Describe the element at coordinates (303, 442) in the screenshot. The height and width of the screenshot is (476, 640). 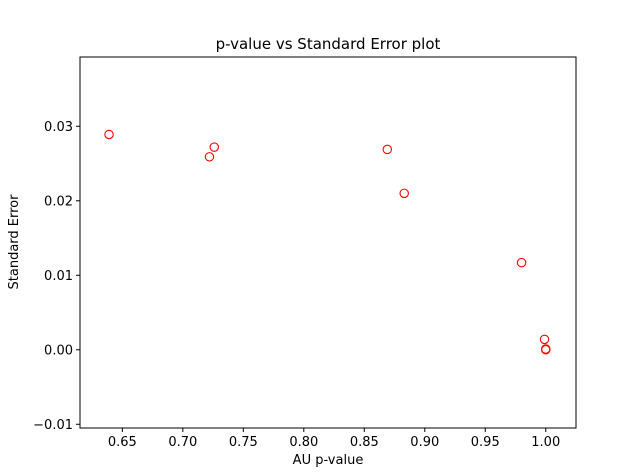
I see `x-tick-label: 0.80` at that location.